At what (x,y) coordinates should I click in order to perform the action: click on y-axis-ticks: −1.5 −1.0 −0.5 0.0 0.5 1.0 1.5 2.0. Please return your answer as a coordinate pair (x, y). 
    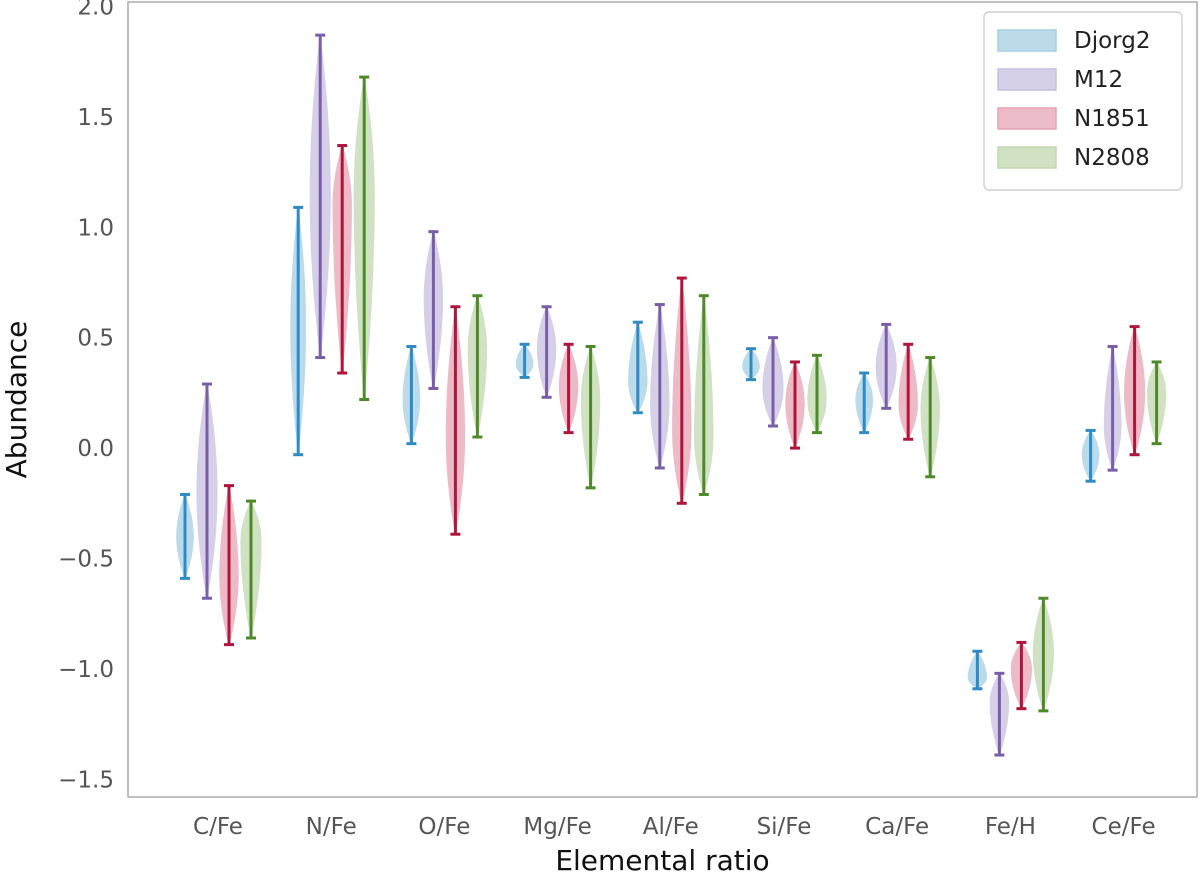
    Looking at the image, I should click on (86, 396).